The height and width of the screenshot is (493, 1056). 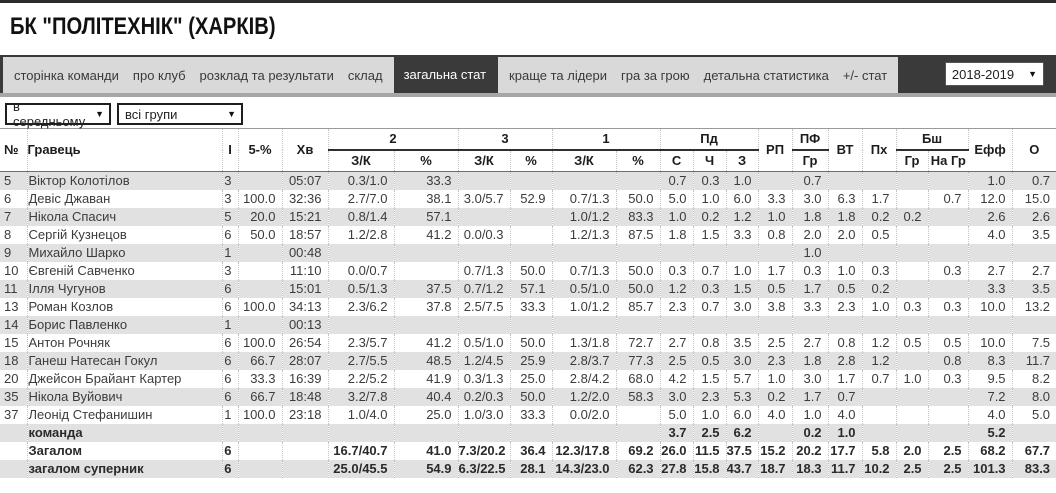 What do you see at coordinates (125, 361) in the screenshot?
I see `cell-player-name: Ганеш Натесан Гокул` at bounding box center [125, 361].